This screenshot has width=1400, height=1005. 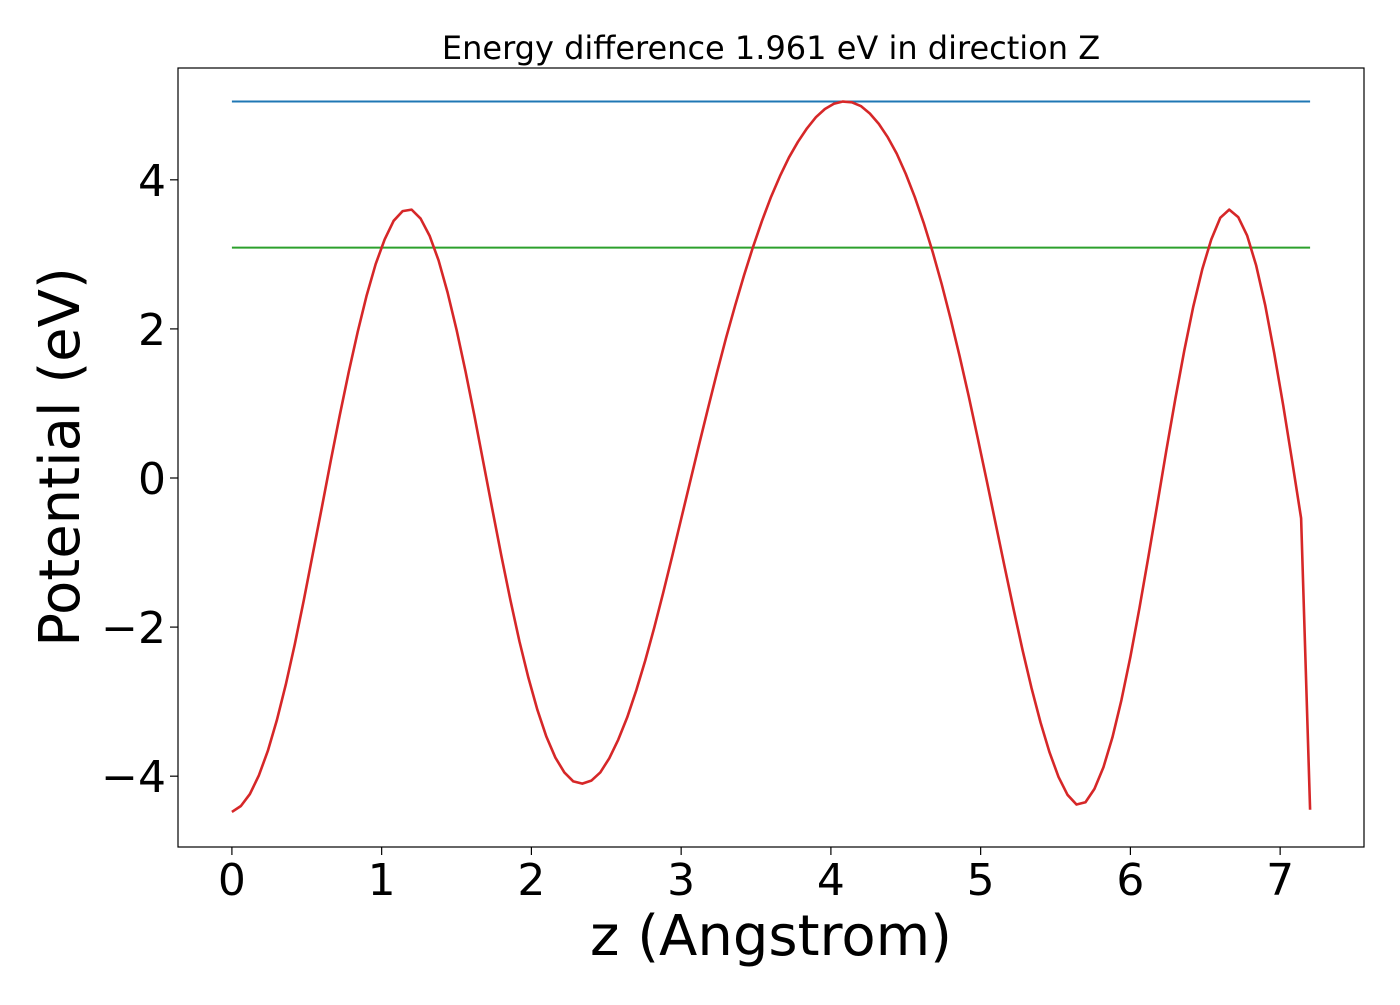 What do you see at coordinates (1280, 880) in the screenshot?
I see `x-tick-label: 7` at bounding box center [1280, 880].